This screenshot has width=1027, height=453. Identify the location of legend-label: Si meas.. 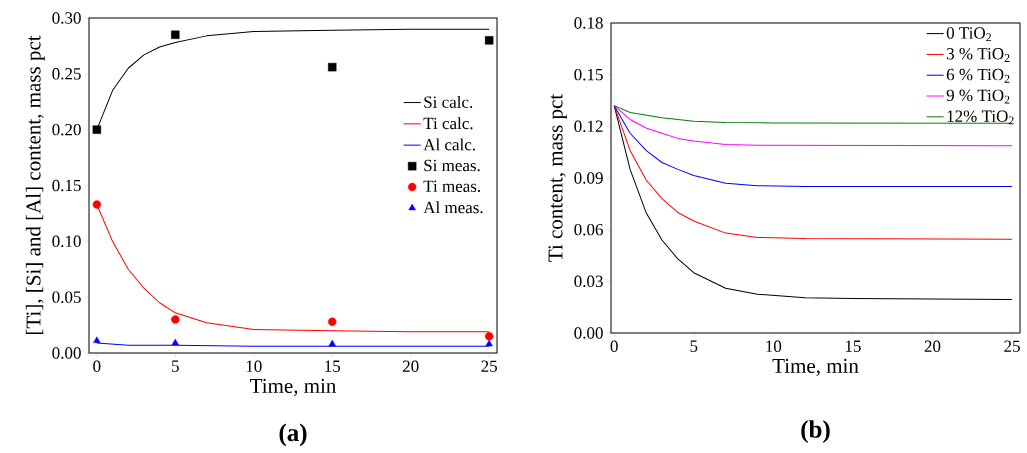
(452, 165).